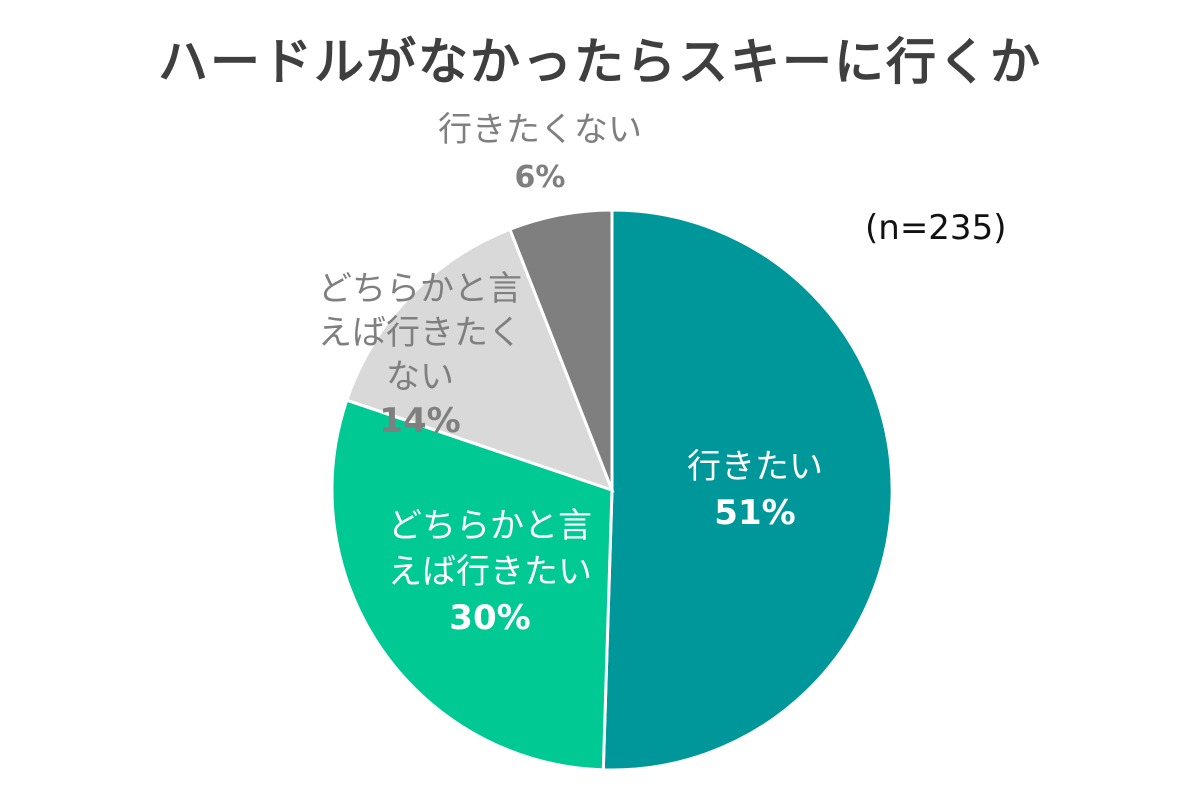 The width and height of the screenshot is (1200, 800). Describe the element at coordinates (420, 377) in the screenshot. I see `slice-3-category-label: ない` at that location.